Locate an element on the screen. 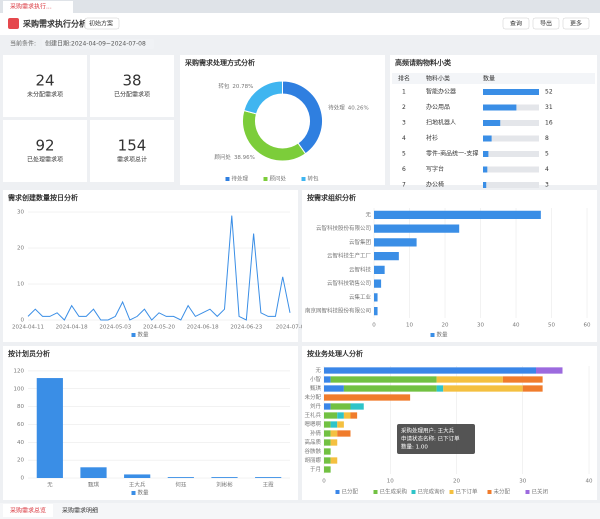  x-tick-label: 40 is located at coordinates (516, 326).